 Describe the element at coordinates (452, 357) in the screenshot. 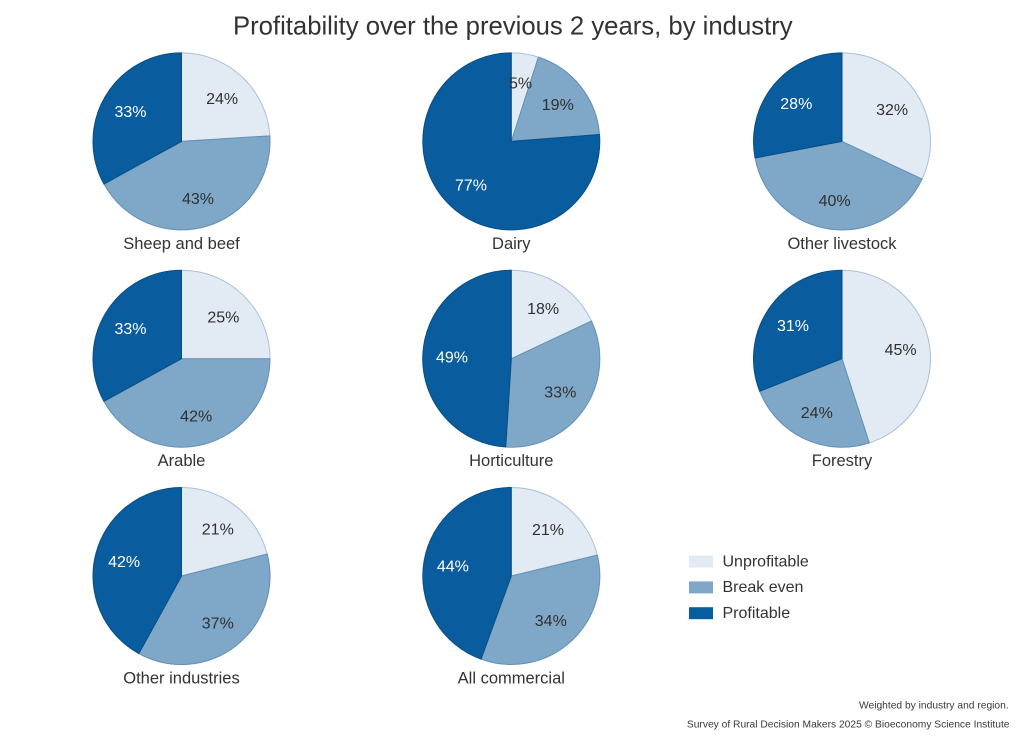

I see `svg-text: 49%` at that location.